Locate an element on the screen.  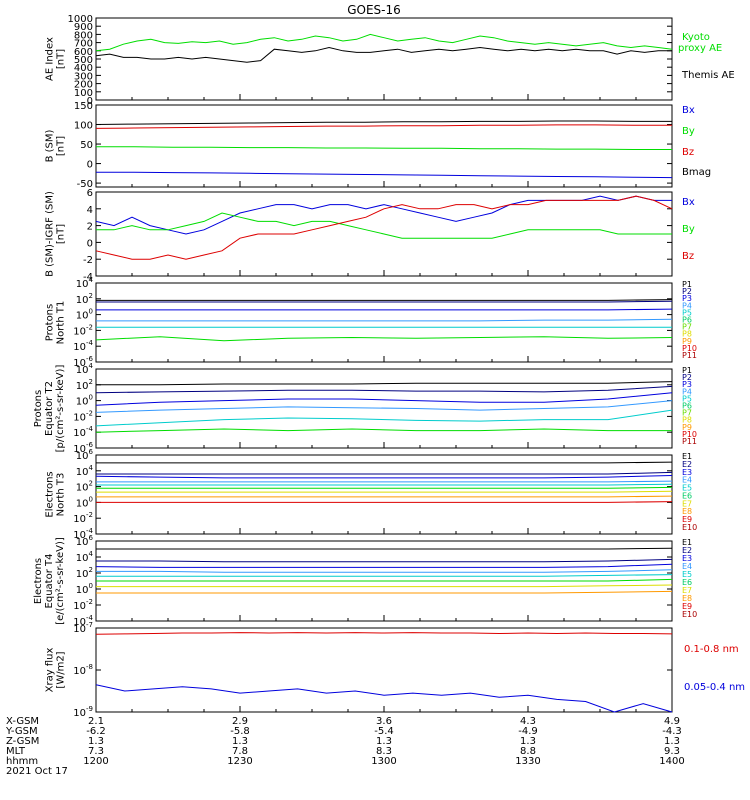
legend-e10: E10 is located at coordinates (689, 614).